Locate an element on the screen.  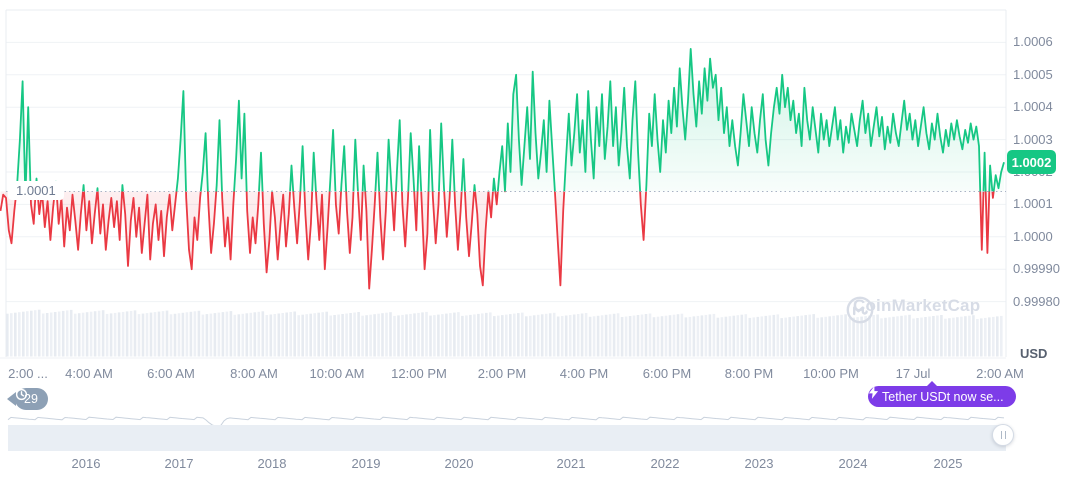
time-axis-label: 6:00 PM is located at coordinates (667, 373).